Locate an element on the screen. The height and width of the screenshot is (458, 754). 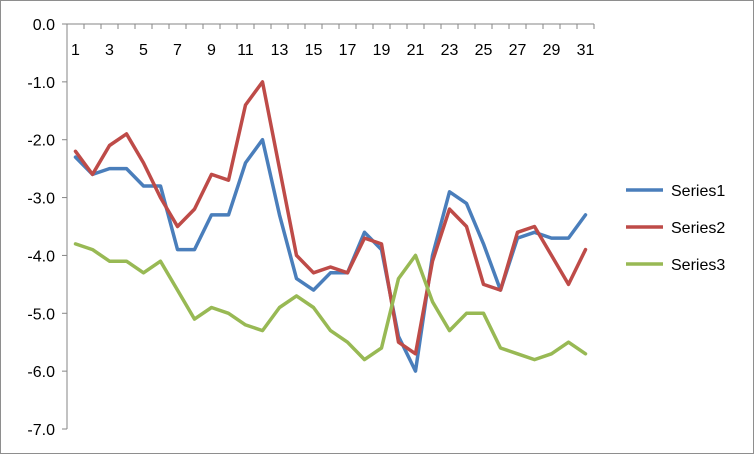
x-tick-label: 31 is located at coordinates (586, 50).